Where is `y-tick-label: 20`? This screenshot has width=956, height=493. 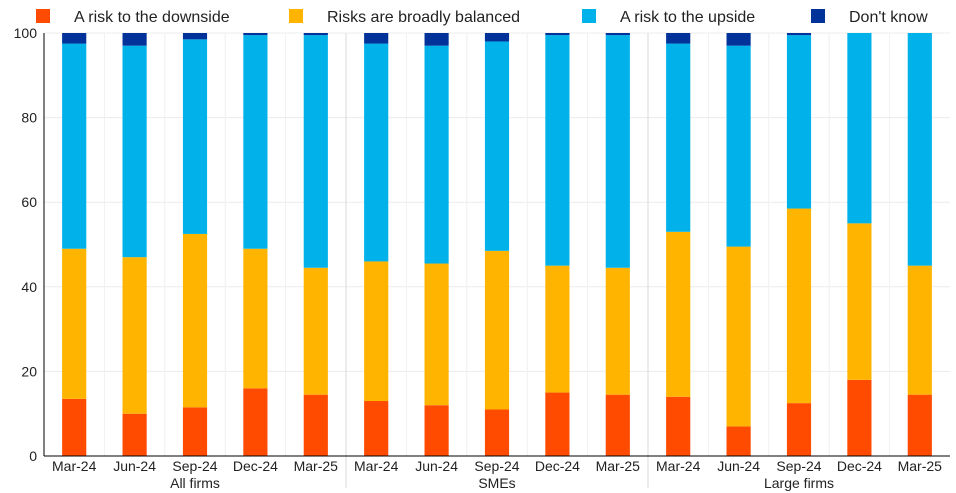 y-tick-label: 20 is located at coordinates (29, 371).